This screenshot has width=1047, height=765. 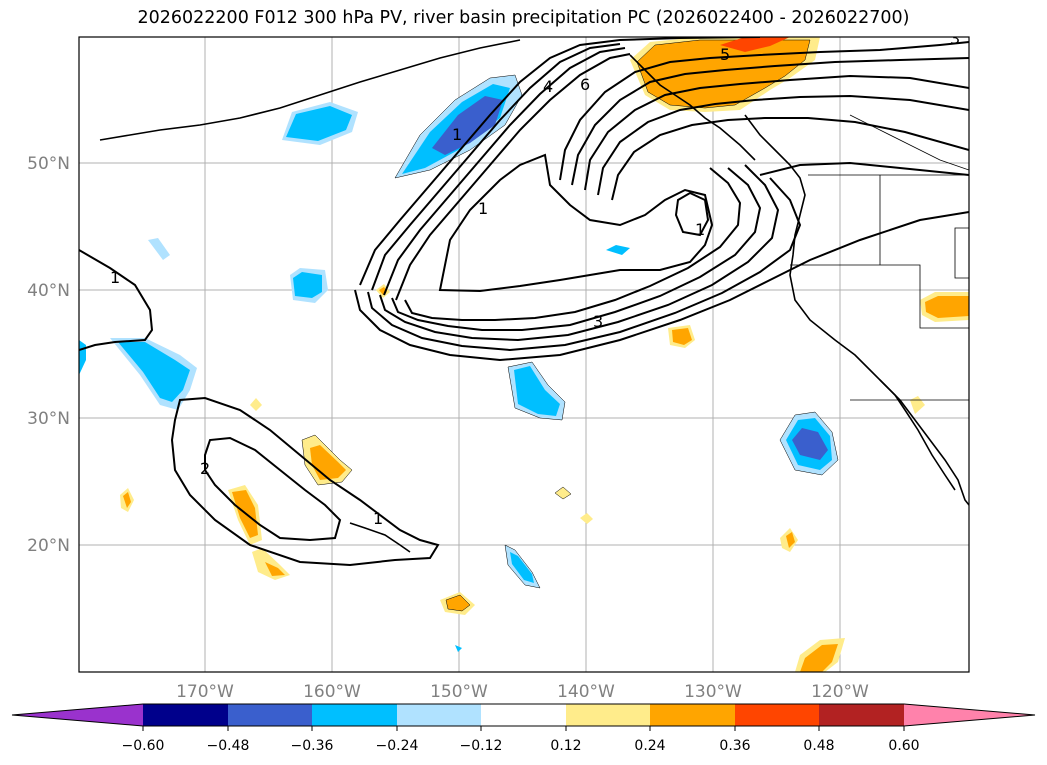 I want to click on colorbar-tick-label: 0.36, so click(x=734, y=746).